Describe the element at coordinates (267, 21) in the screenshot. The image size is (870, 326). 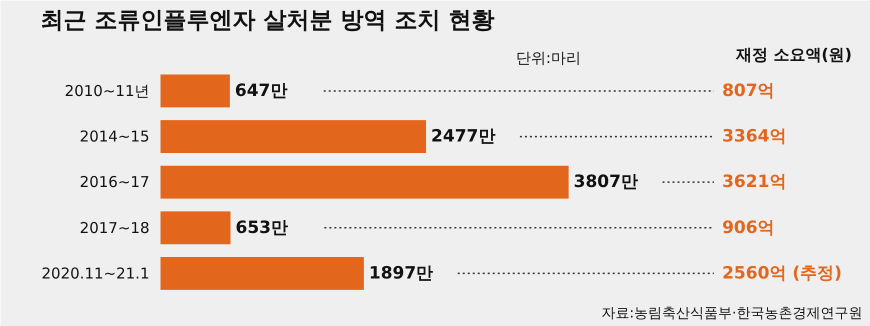
I see `chart-title: 최근 조류인플루엔자 살처분 방역 조치 현황` at that location.